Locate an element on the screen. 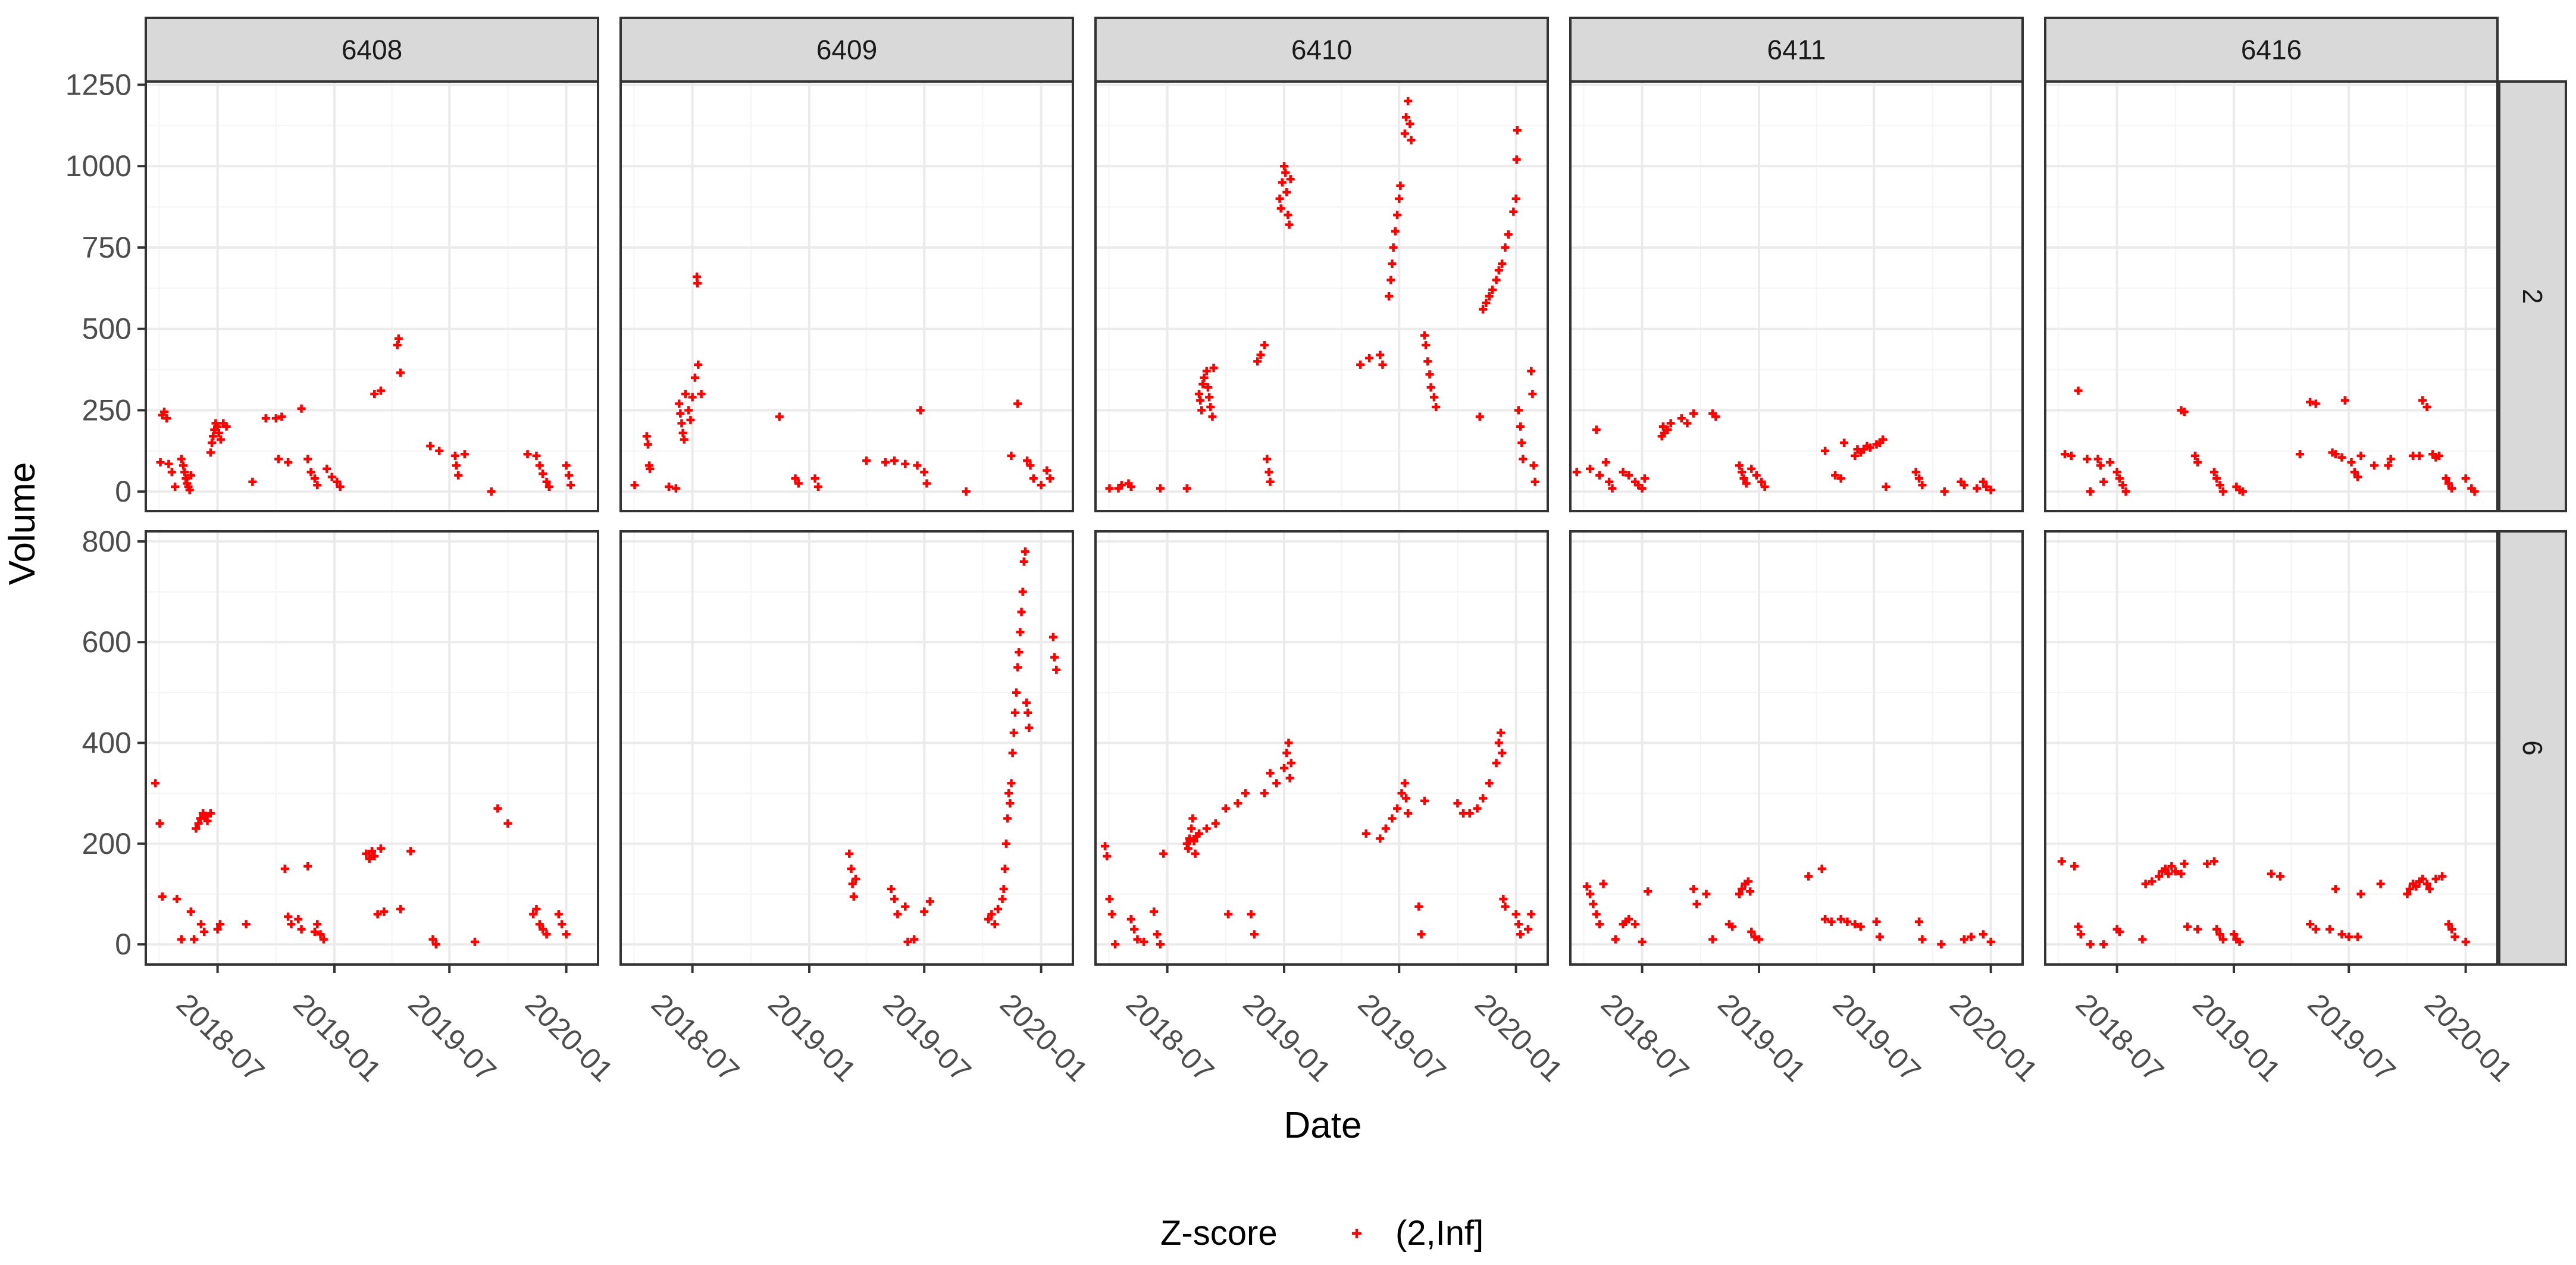 This screenshot has height=1265, width=2576. legend-title: Z-score is located at coordinates (1219, 1234).